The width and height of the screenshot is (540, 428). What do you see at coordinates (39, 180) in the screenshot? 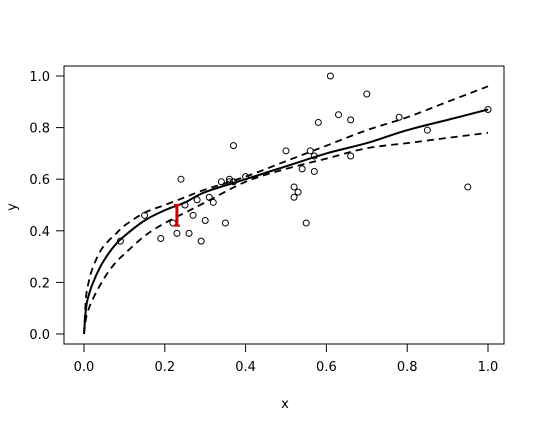
I see `y-tick-label: 0.6` at bounding box center [39, 180].